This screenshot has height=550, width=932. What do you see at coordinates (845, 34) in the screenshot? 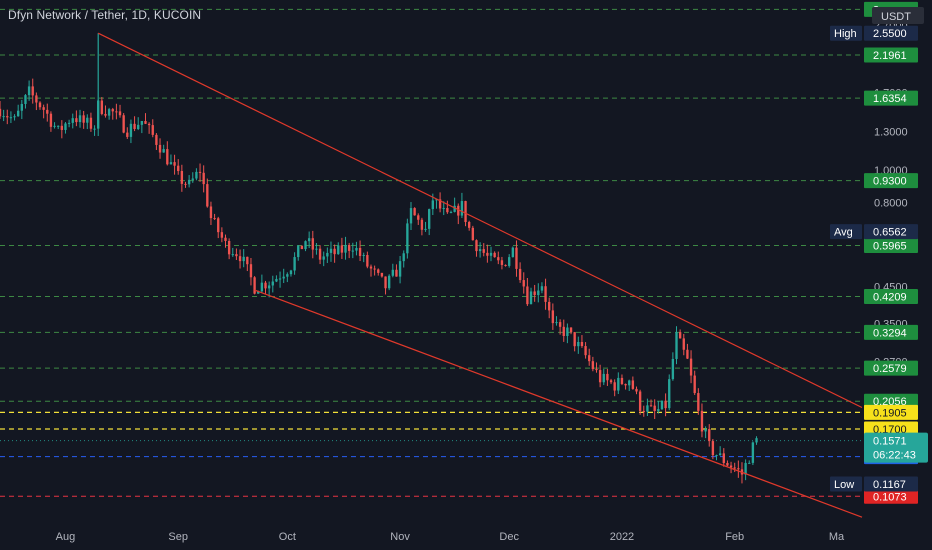
I see `marker-tag-text: High` at bounding box center [845, 34].